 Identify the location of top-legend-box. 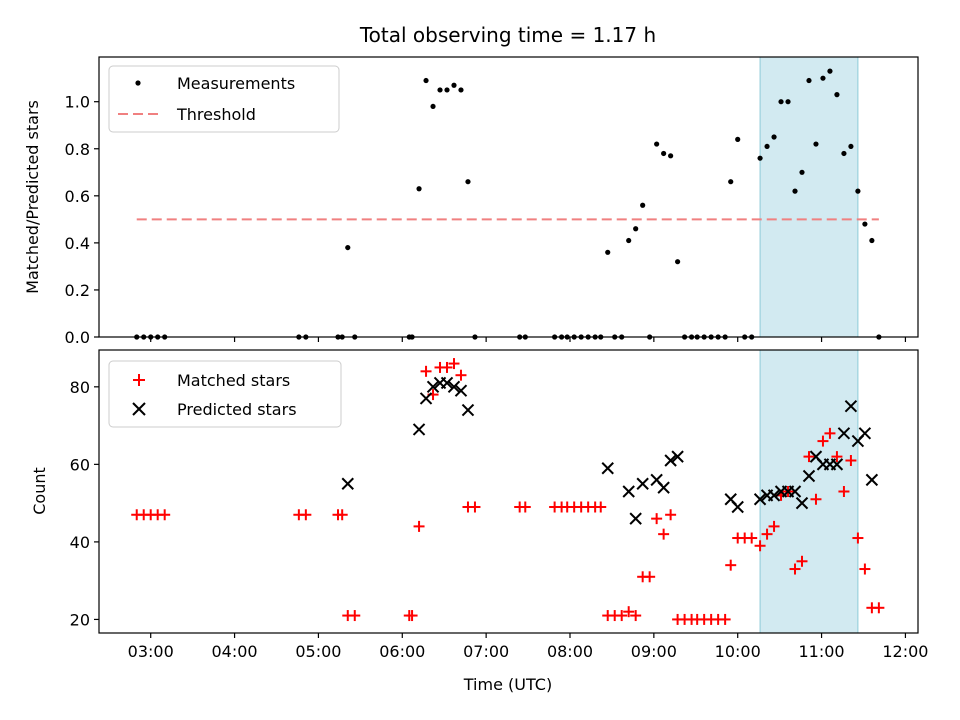
(224, 99).